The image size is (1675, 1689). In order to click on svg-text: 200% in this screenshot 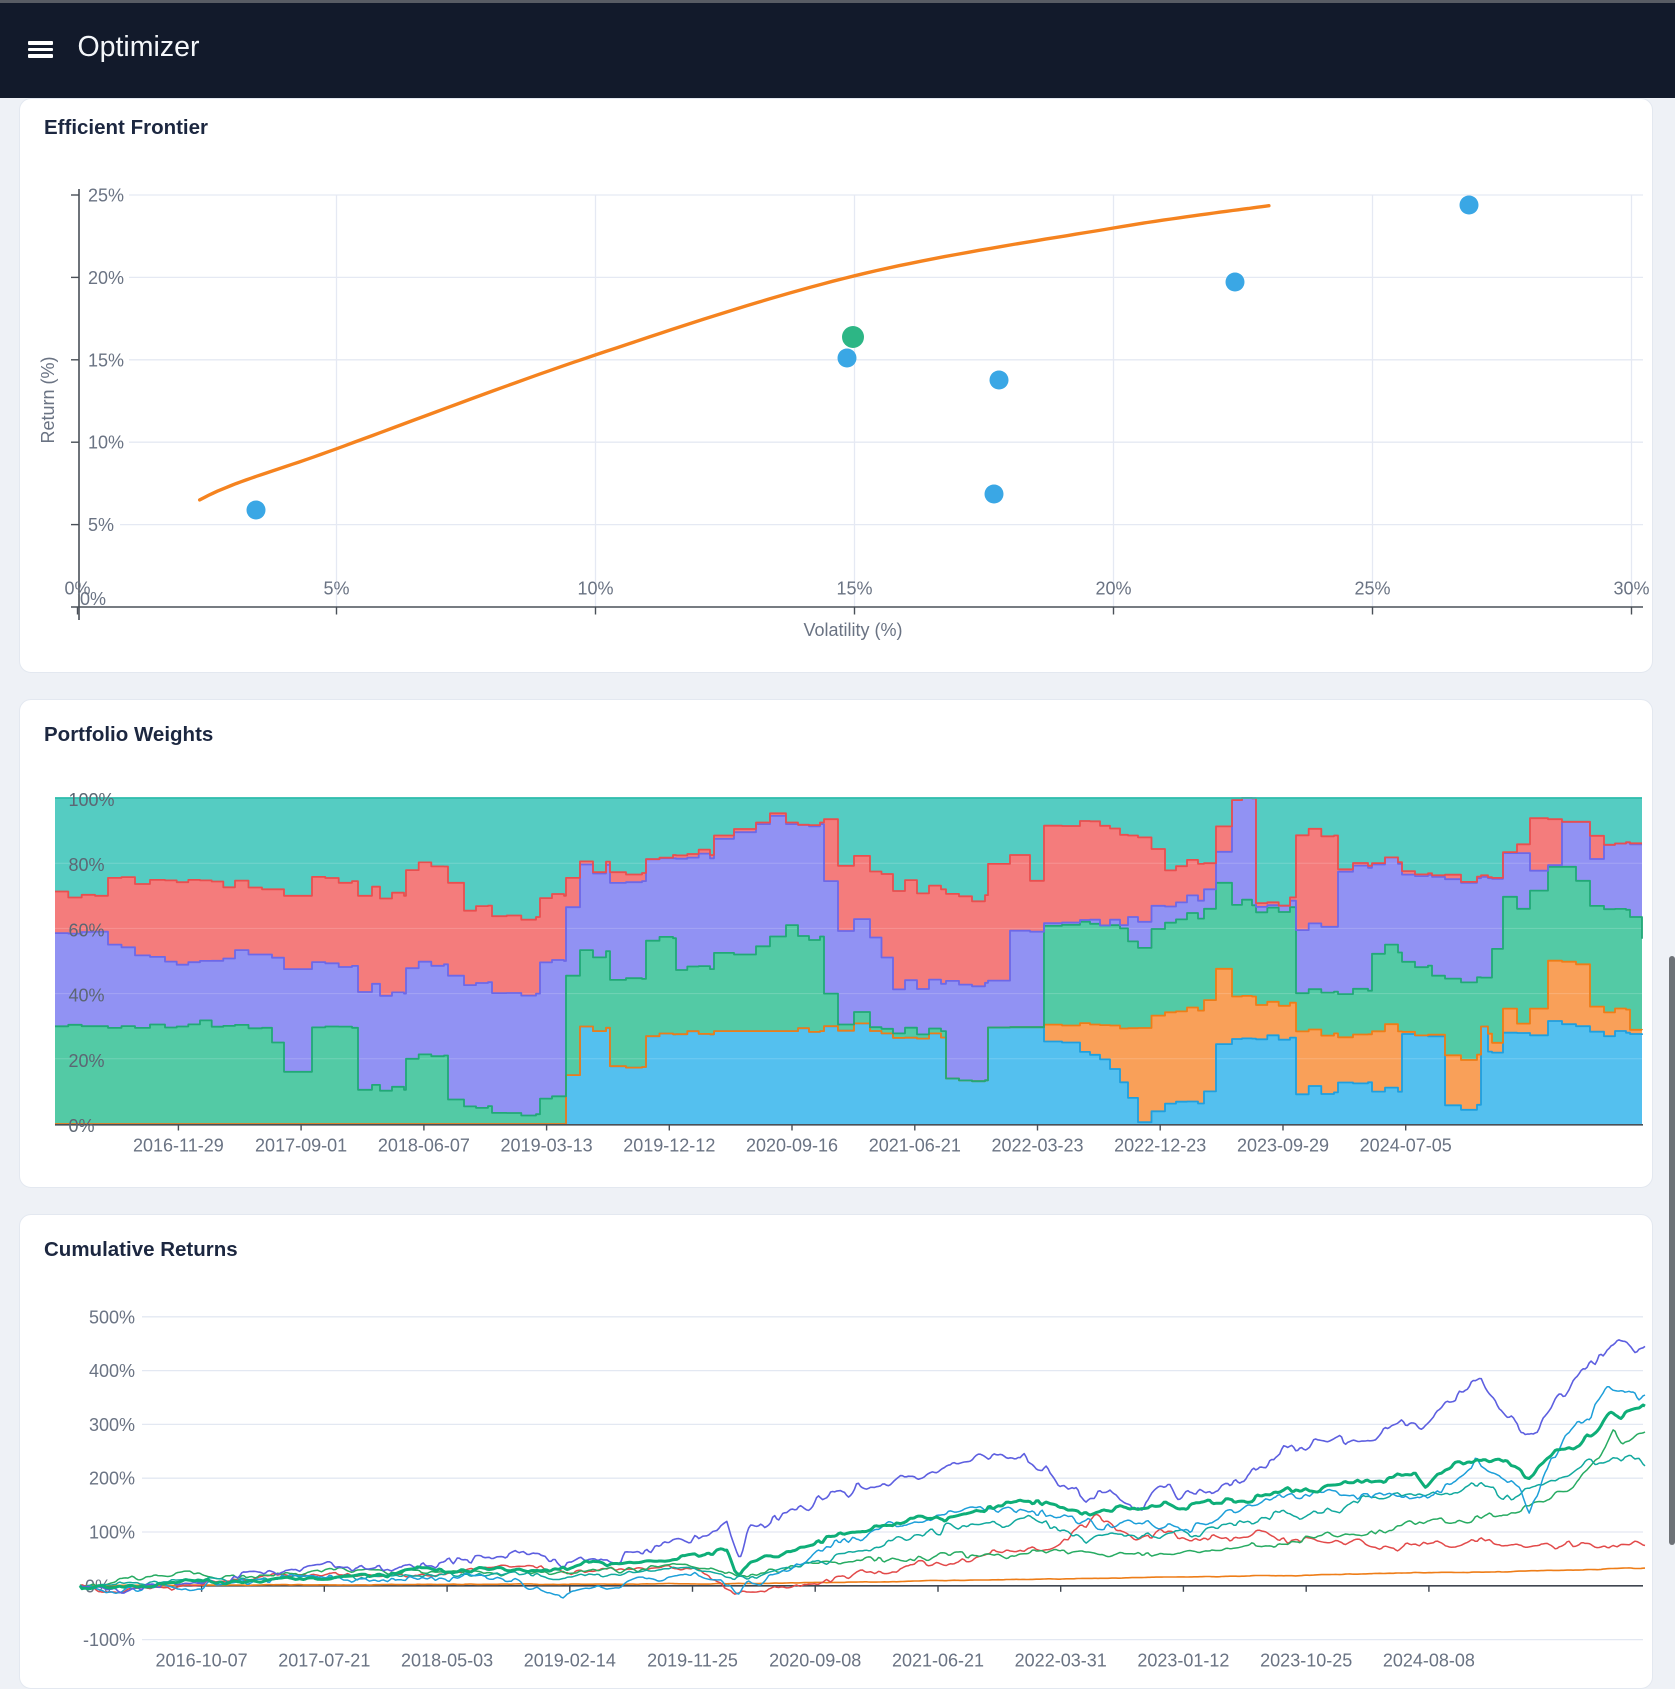, I will do `click(112, 1479)`.